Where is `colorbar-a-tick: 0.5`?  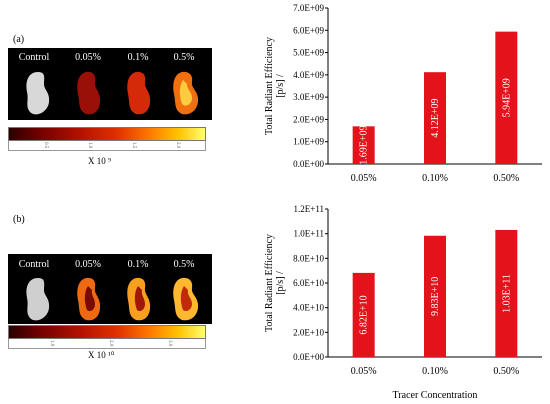
colorbar-a-tick: 0.5 is located at coordinates (45, 145).